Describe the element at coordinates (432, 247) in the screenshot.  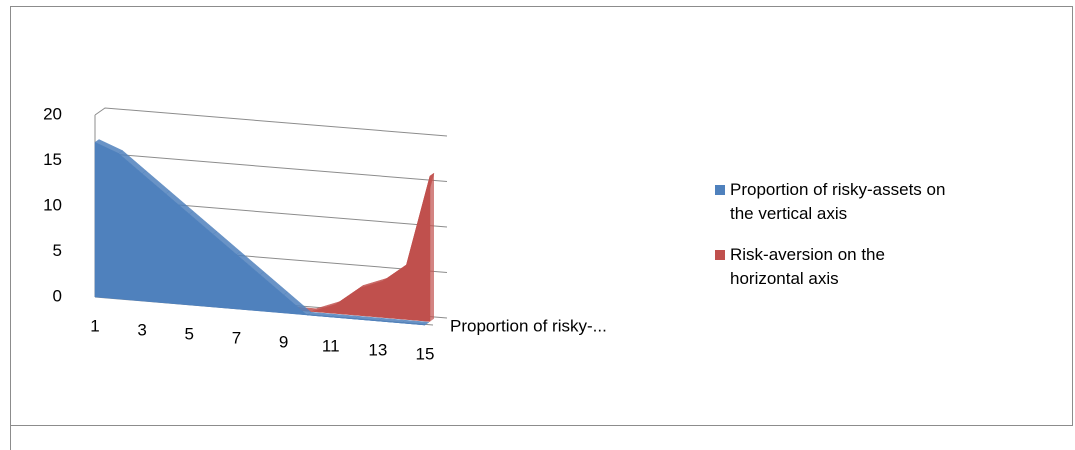
I see `area-side` at that location.